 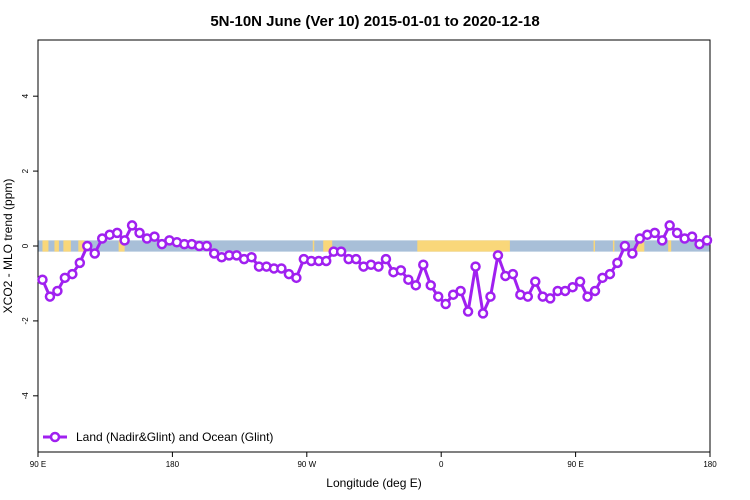 What do you see at coordinates (8, 246) in the screenshot?
I see `y-axis-label: XCO2 - MLO trend (ppm)` at bounding box center [8, 246].